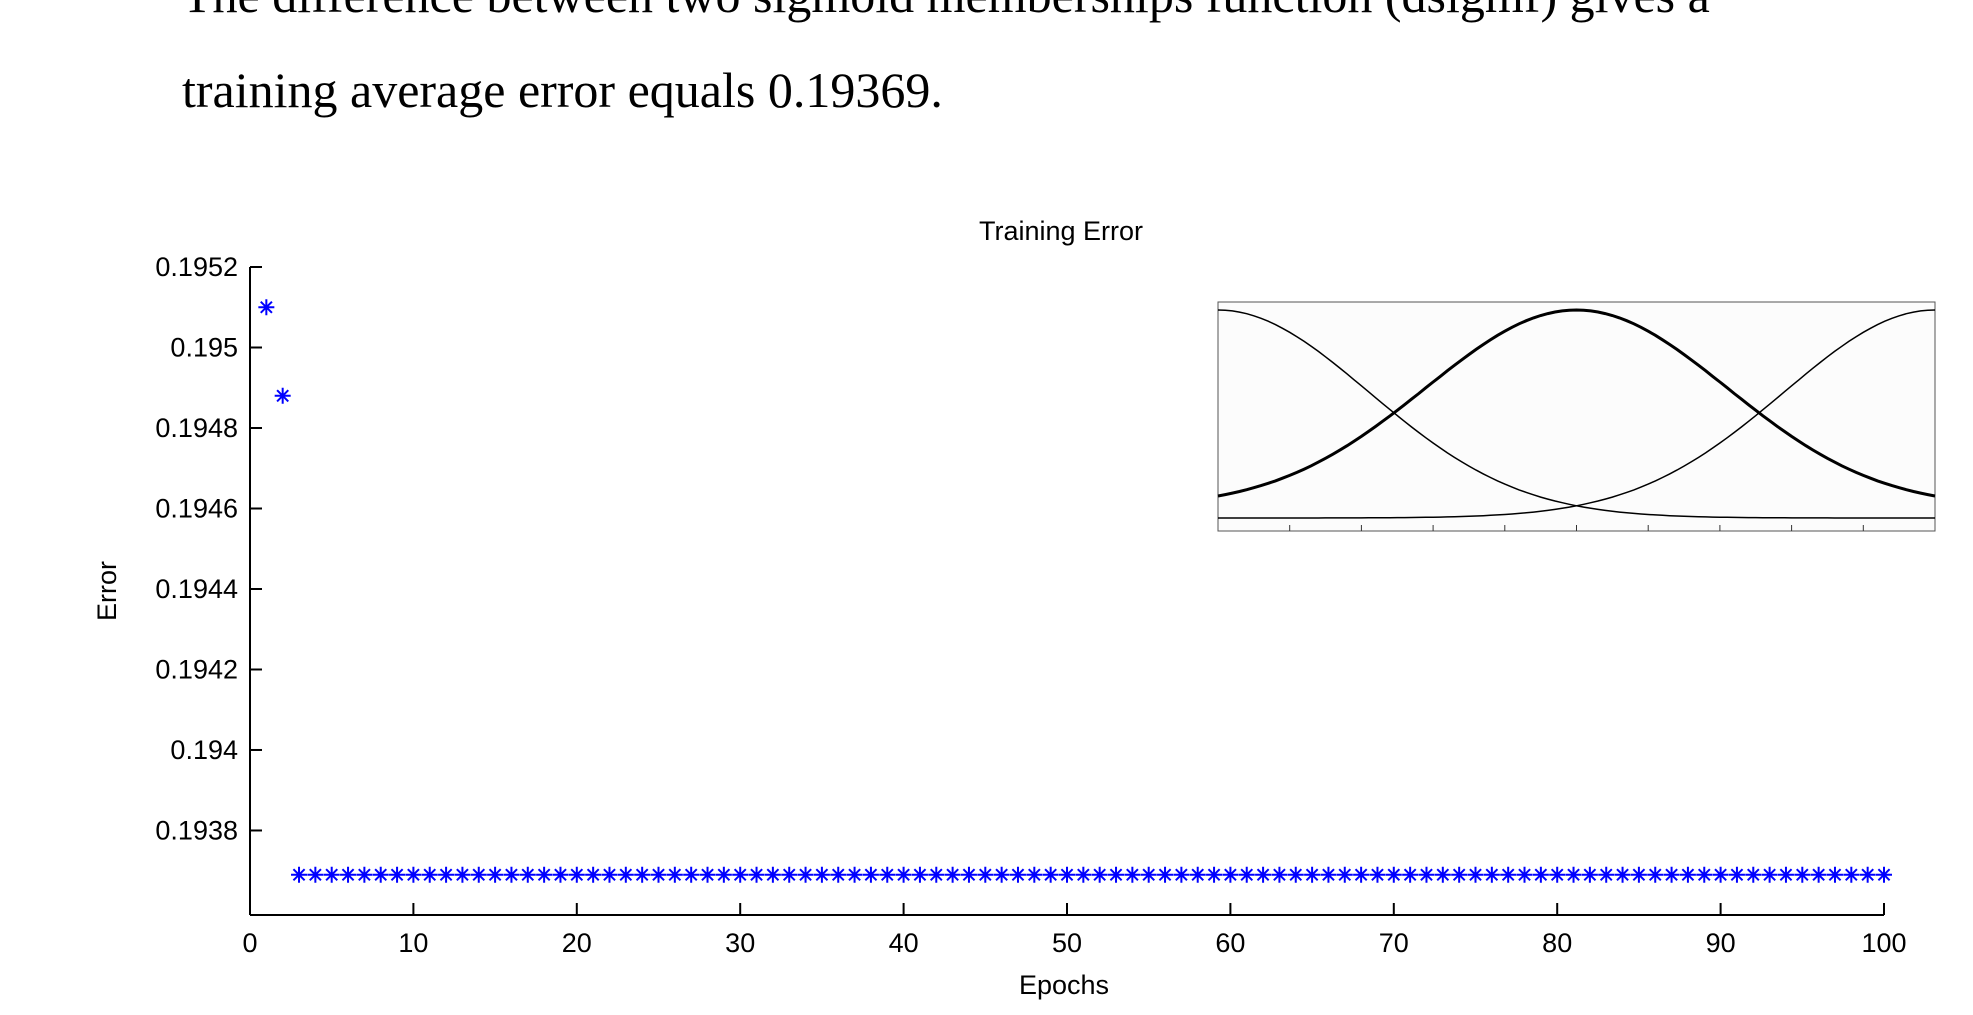  Describe the element at coordinates (1576, 403) in the screenshot. I see `inset-curve` at that location.